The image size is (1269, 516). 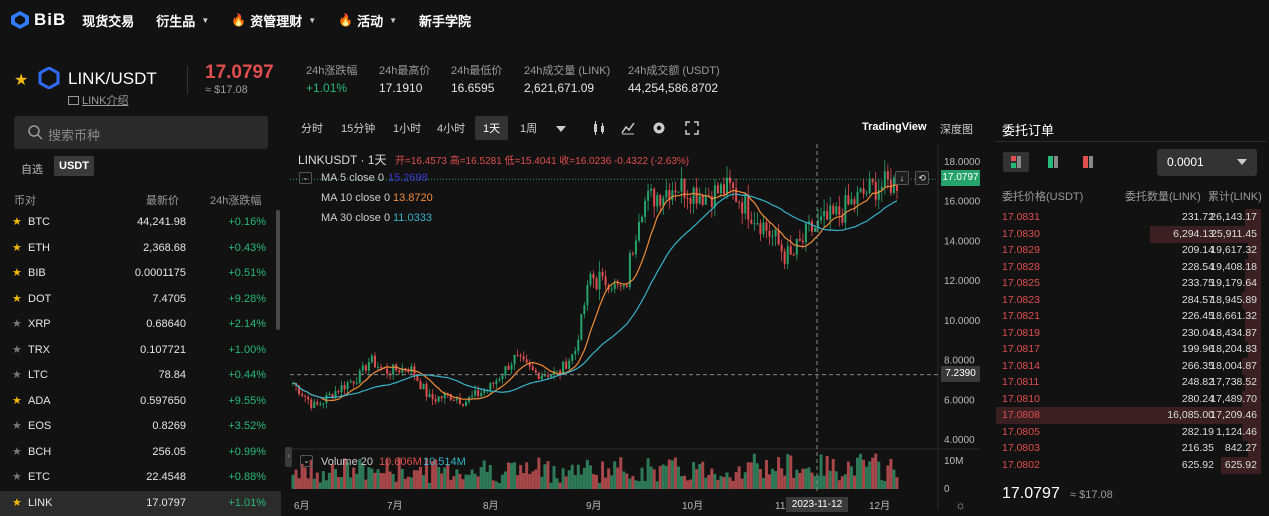 I want to click on settings-gear-icon, so click(x=659, y=128).